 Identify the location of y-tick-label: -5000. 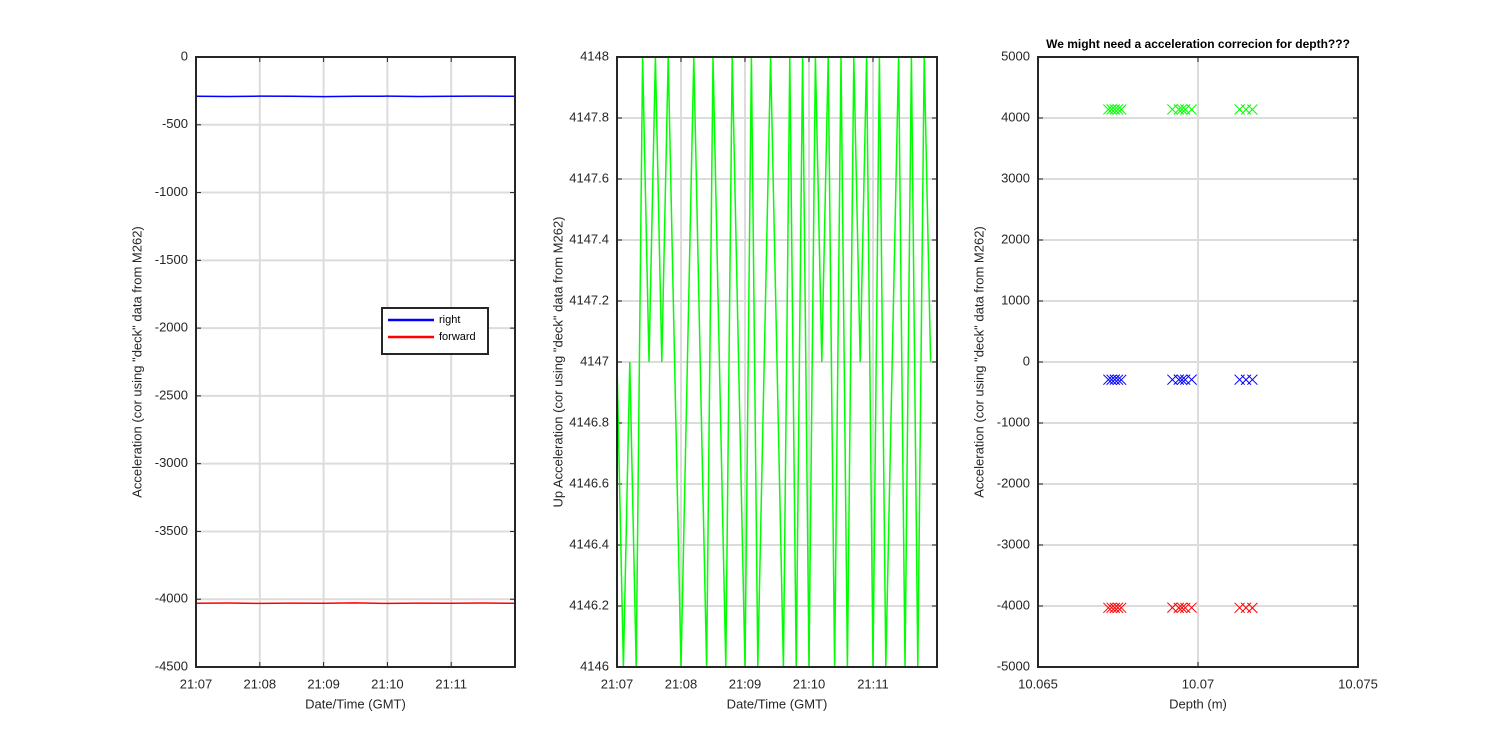
(1013, 665).